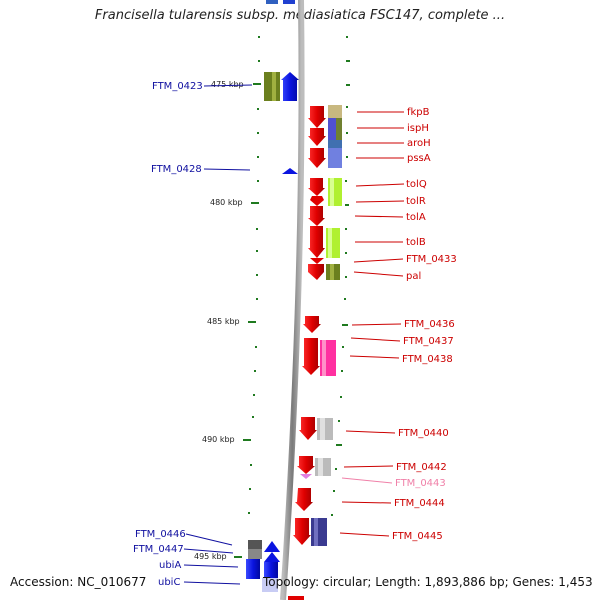 Image resolution: width=600 pixels, height=600 pixels. I want to click on scale-label-495: 495 kbp, so click(210, 556).